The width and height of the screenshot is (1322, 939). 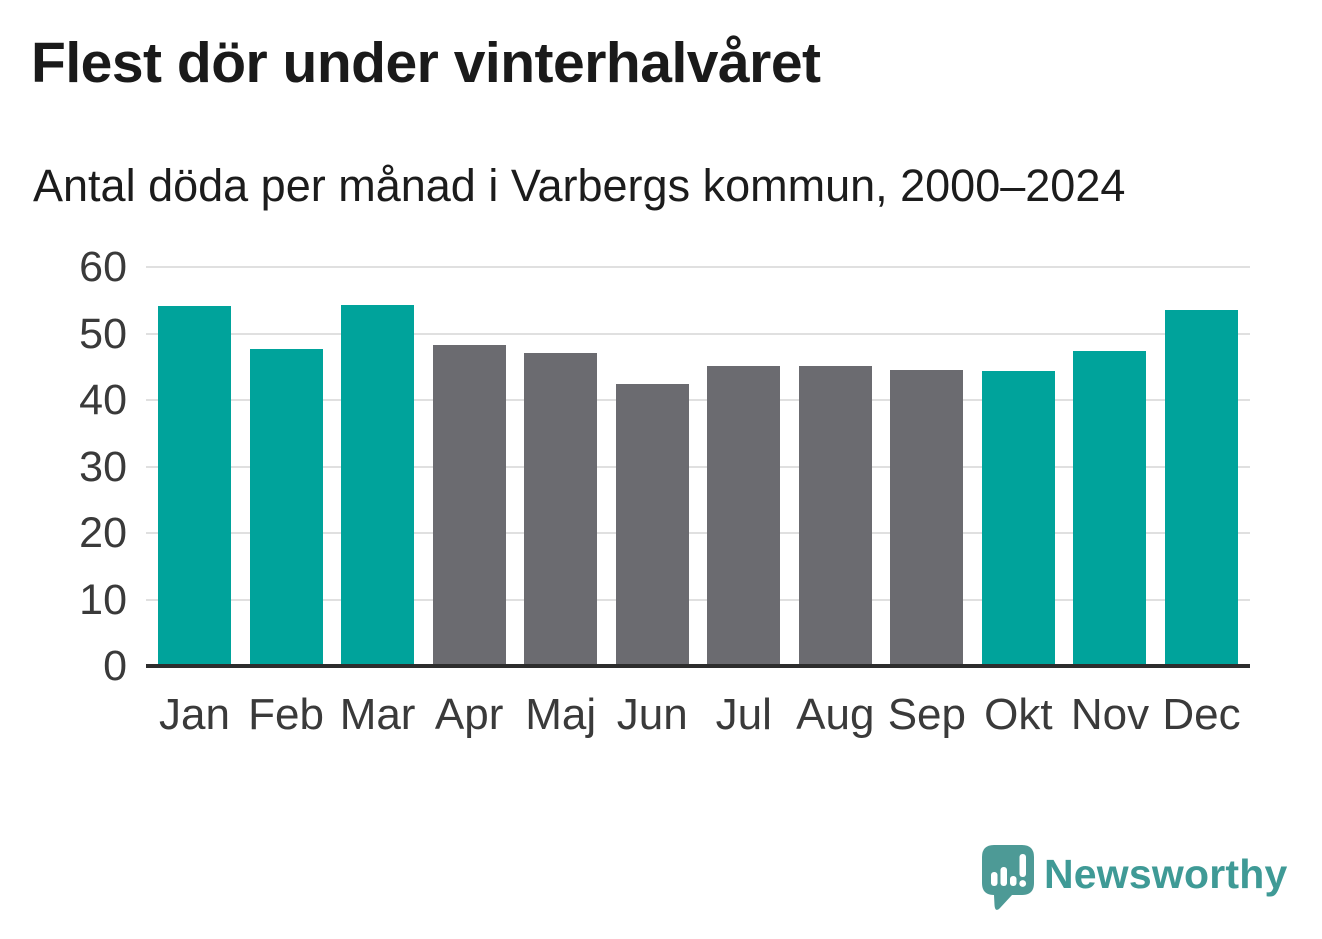 I want to click on x-tick-label-jul: Jul, so click(x=743, y=714).